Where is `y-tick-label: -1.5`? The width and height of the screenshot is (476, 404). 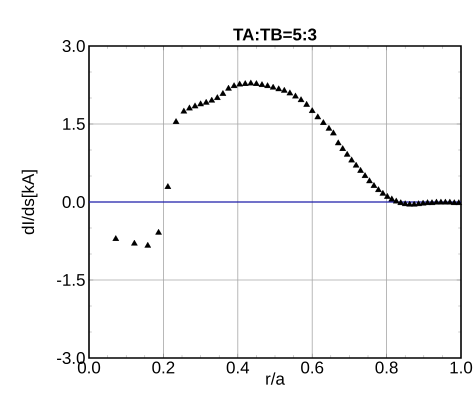
y-tick-label: -1.5 is located at coordinates (71, 280).